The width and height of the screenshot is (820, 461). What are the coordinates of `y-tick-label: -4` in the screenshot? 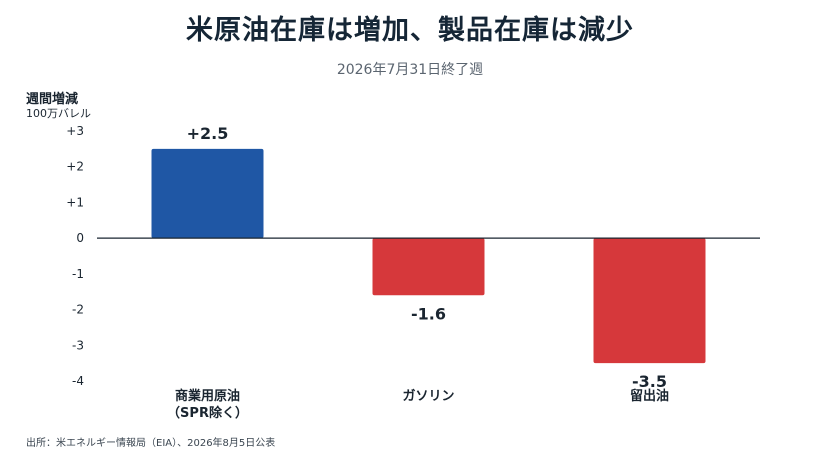 It's located at (78, 381).